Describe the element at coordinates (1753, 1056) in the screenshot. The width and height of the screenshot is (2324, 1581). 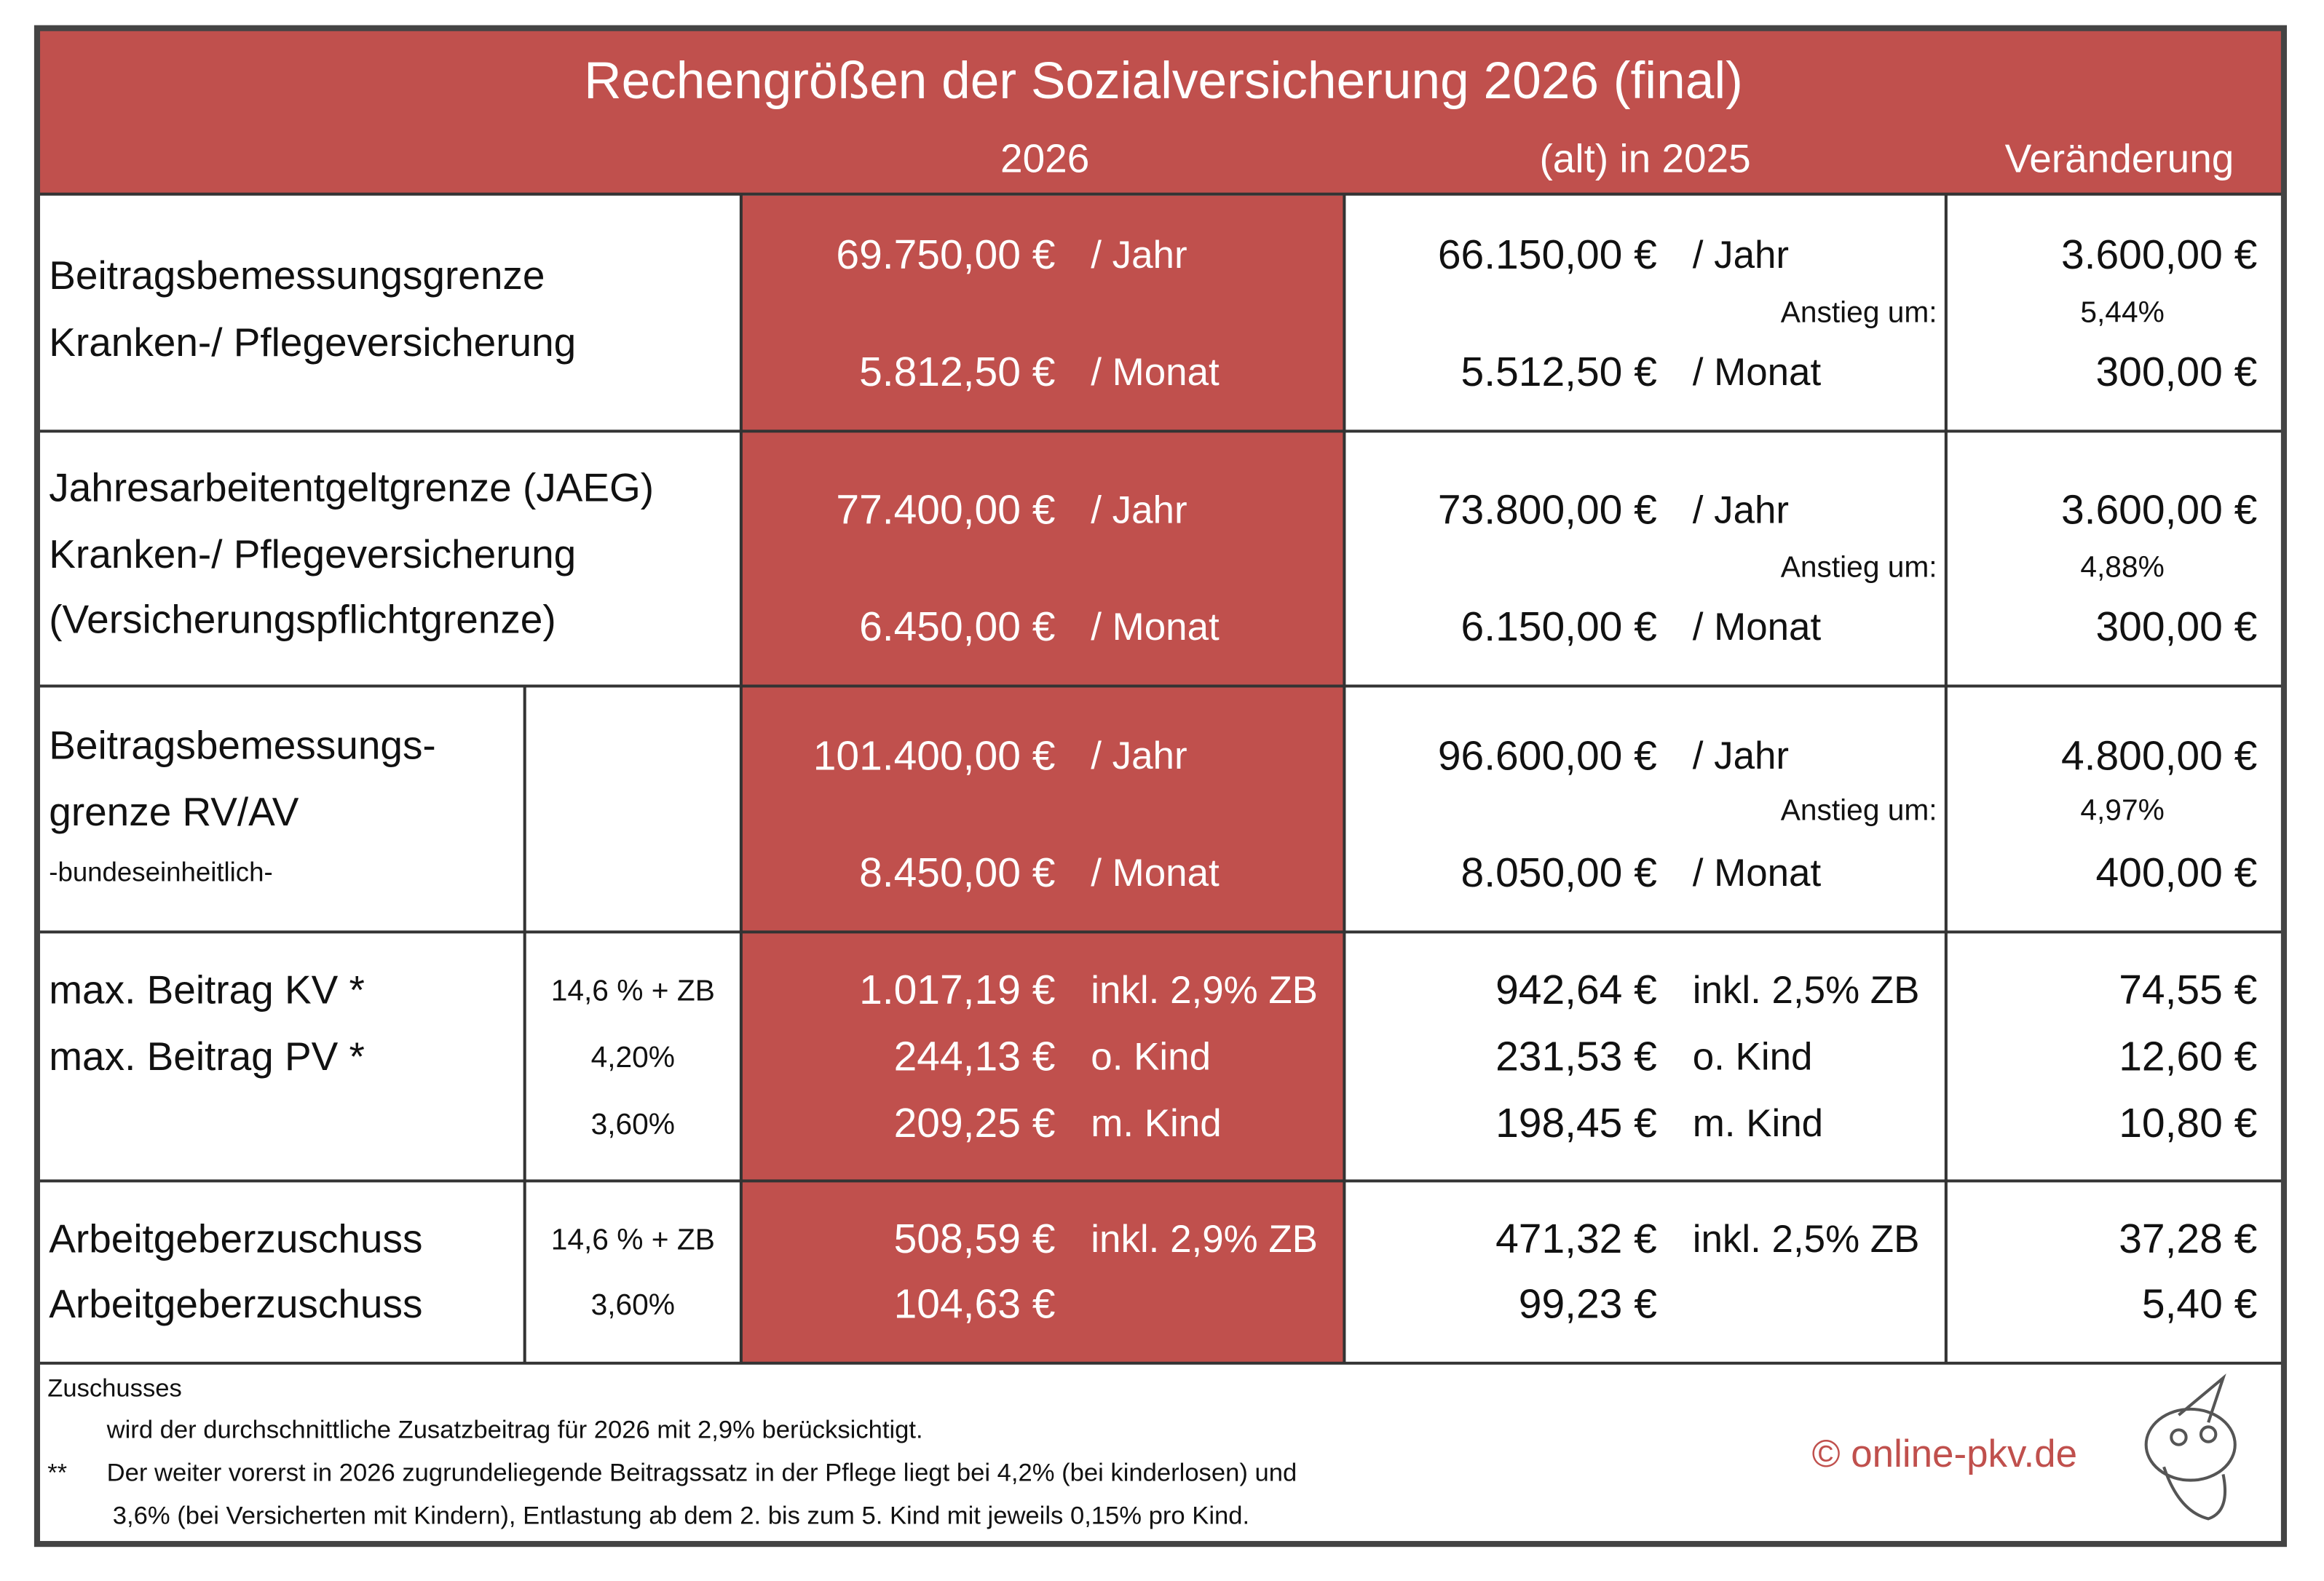
I see `unit-2025: o. Kind` at that location.